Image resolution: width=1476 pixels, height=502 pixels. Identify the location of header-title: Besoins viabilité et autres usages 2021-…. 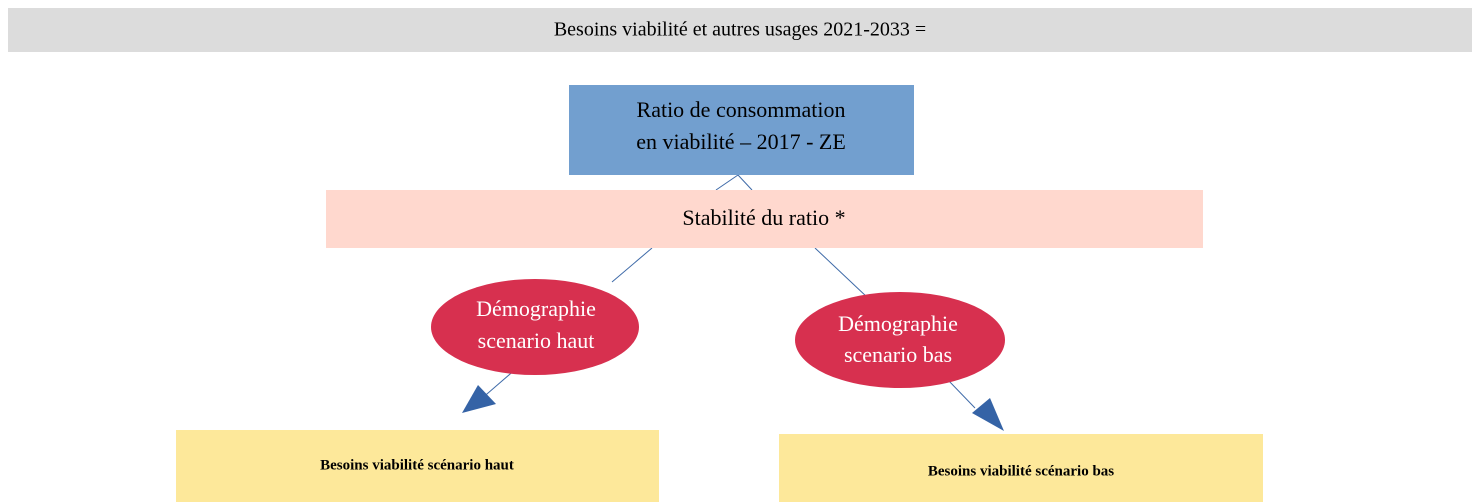
(740, 30).